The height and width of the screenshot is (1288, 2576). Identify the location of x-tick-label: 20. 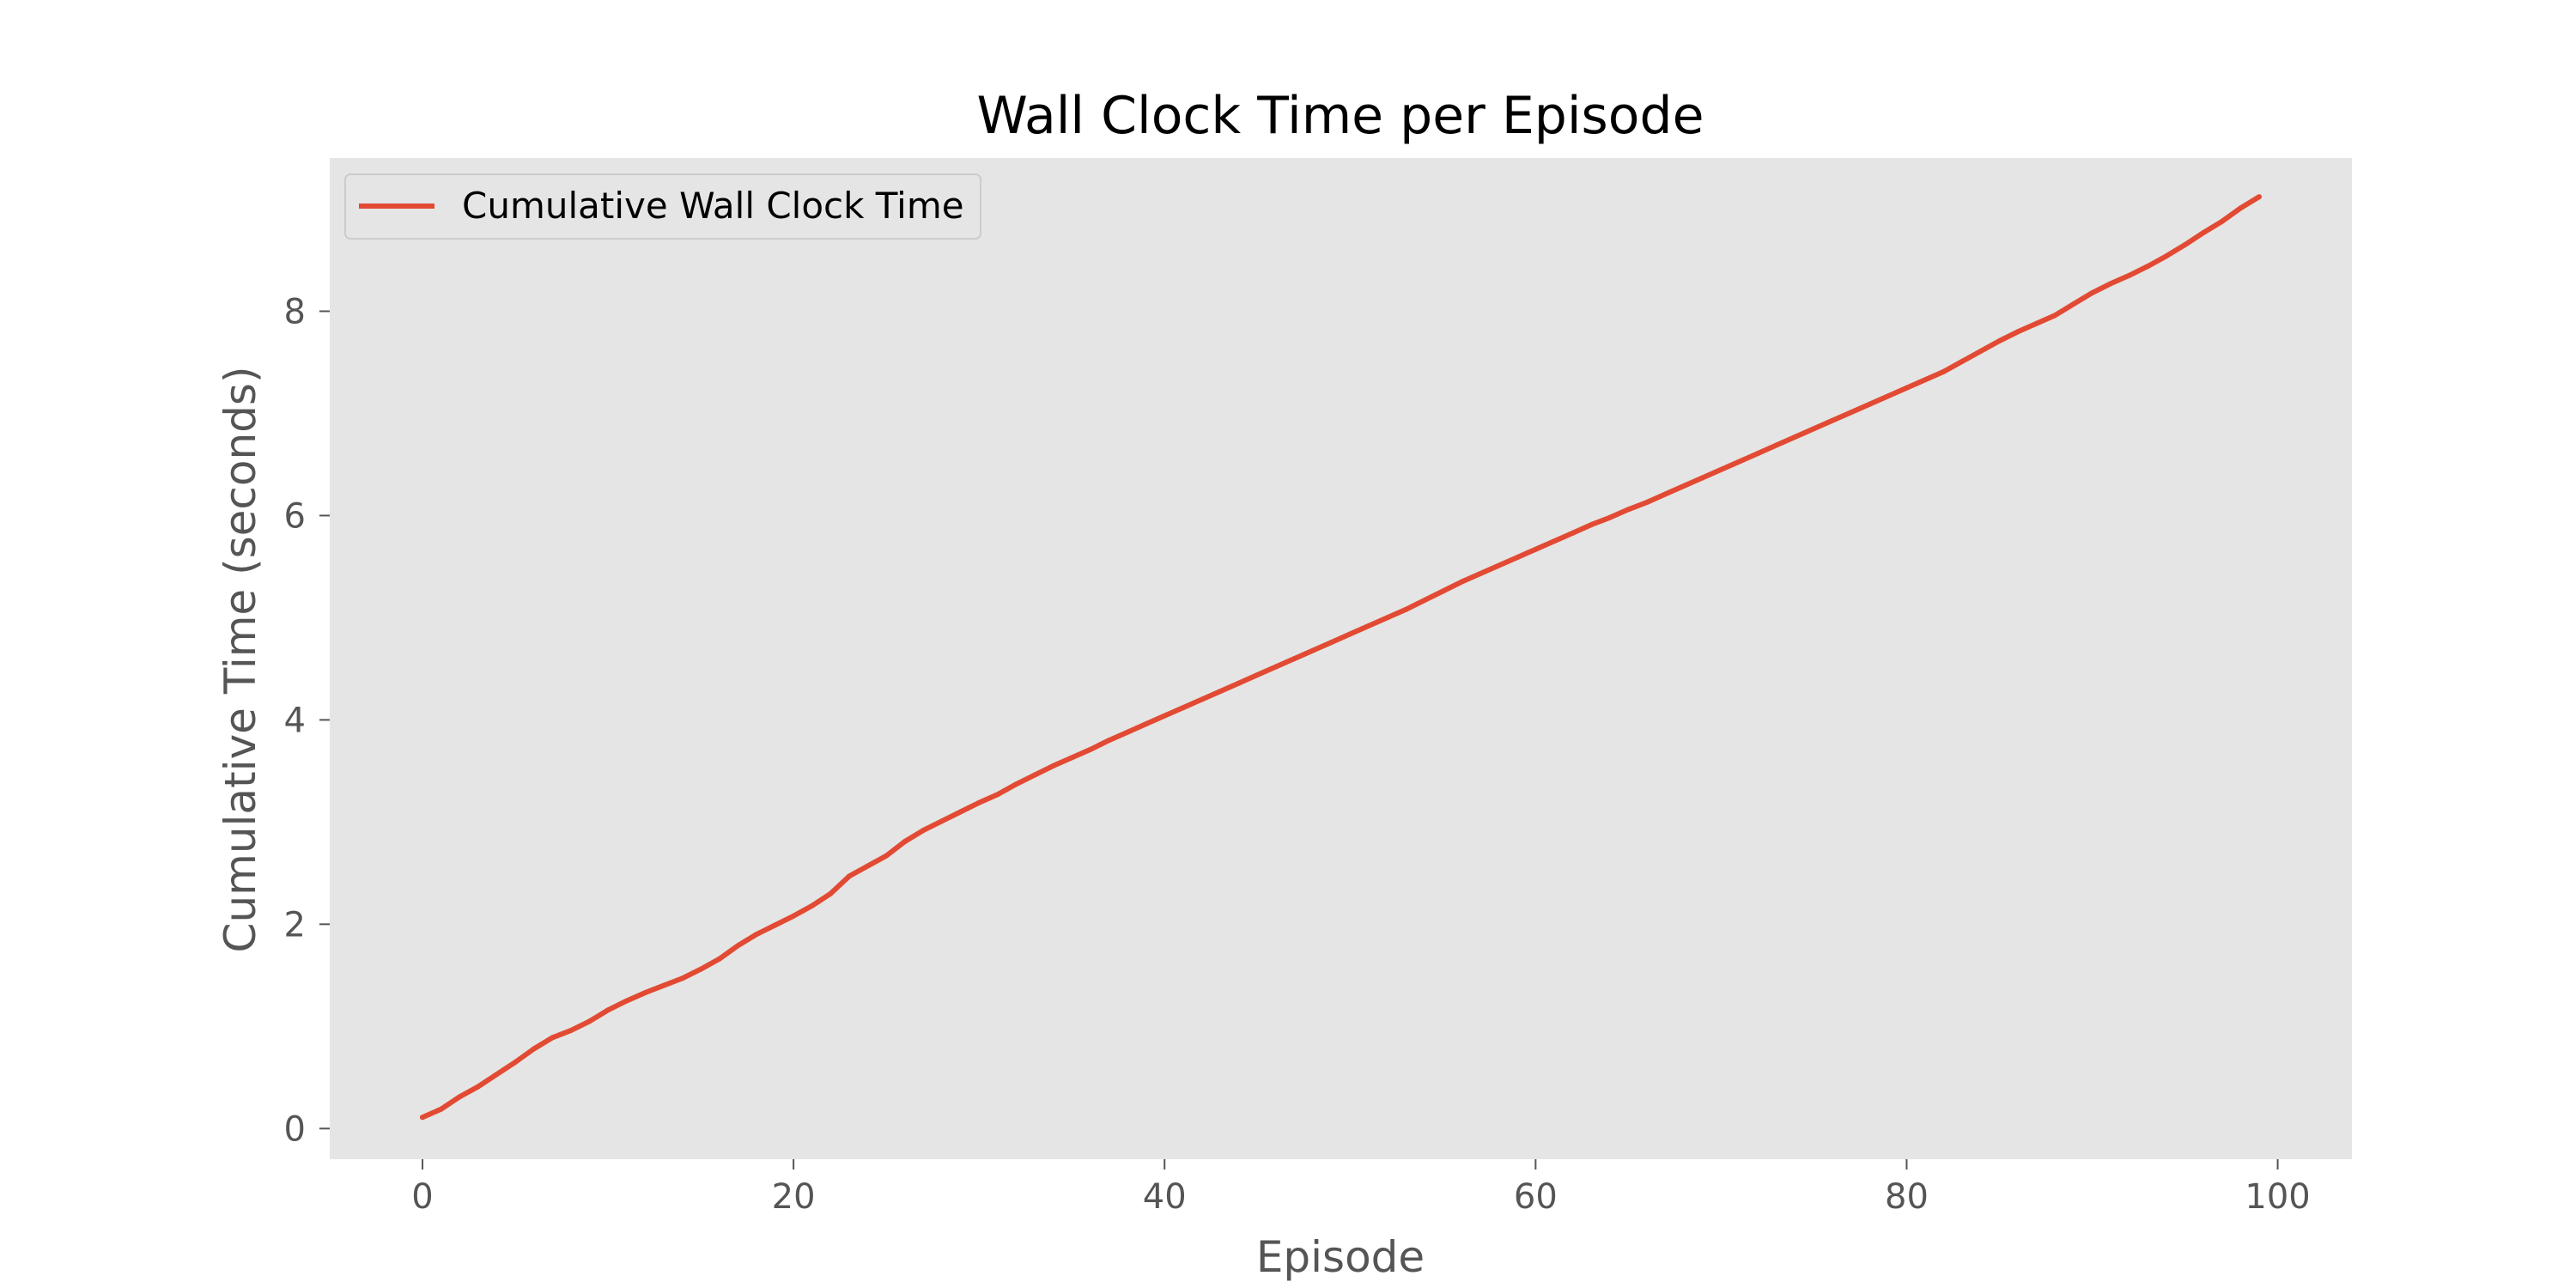
(794, 1197).